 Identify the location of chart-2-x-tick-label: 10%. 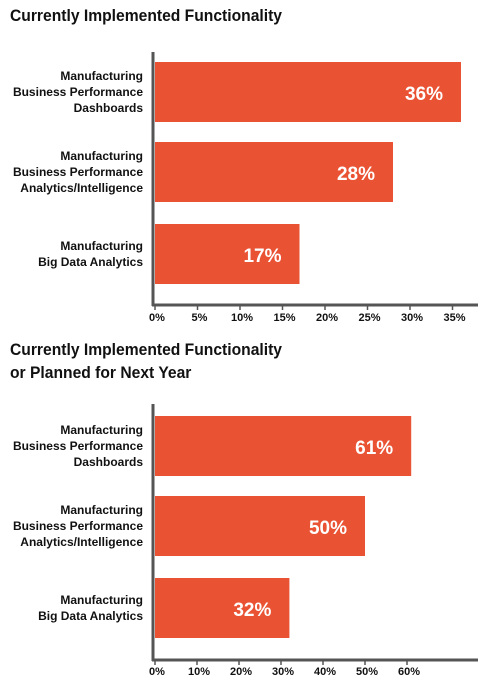
(199, 672).